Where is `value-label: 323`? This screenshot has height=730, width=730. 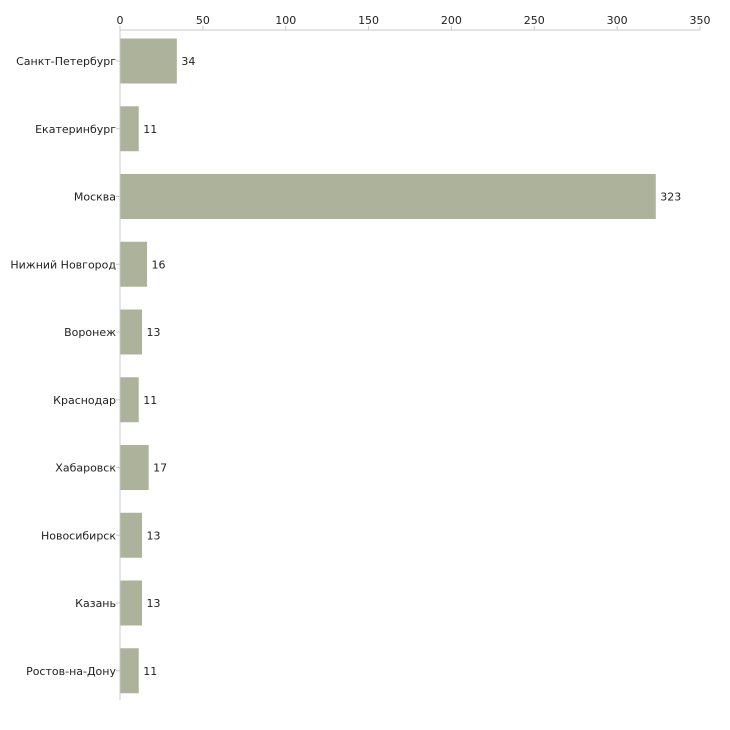
value-label: 323 is located at coordinates (670, 197).